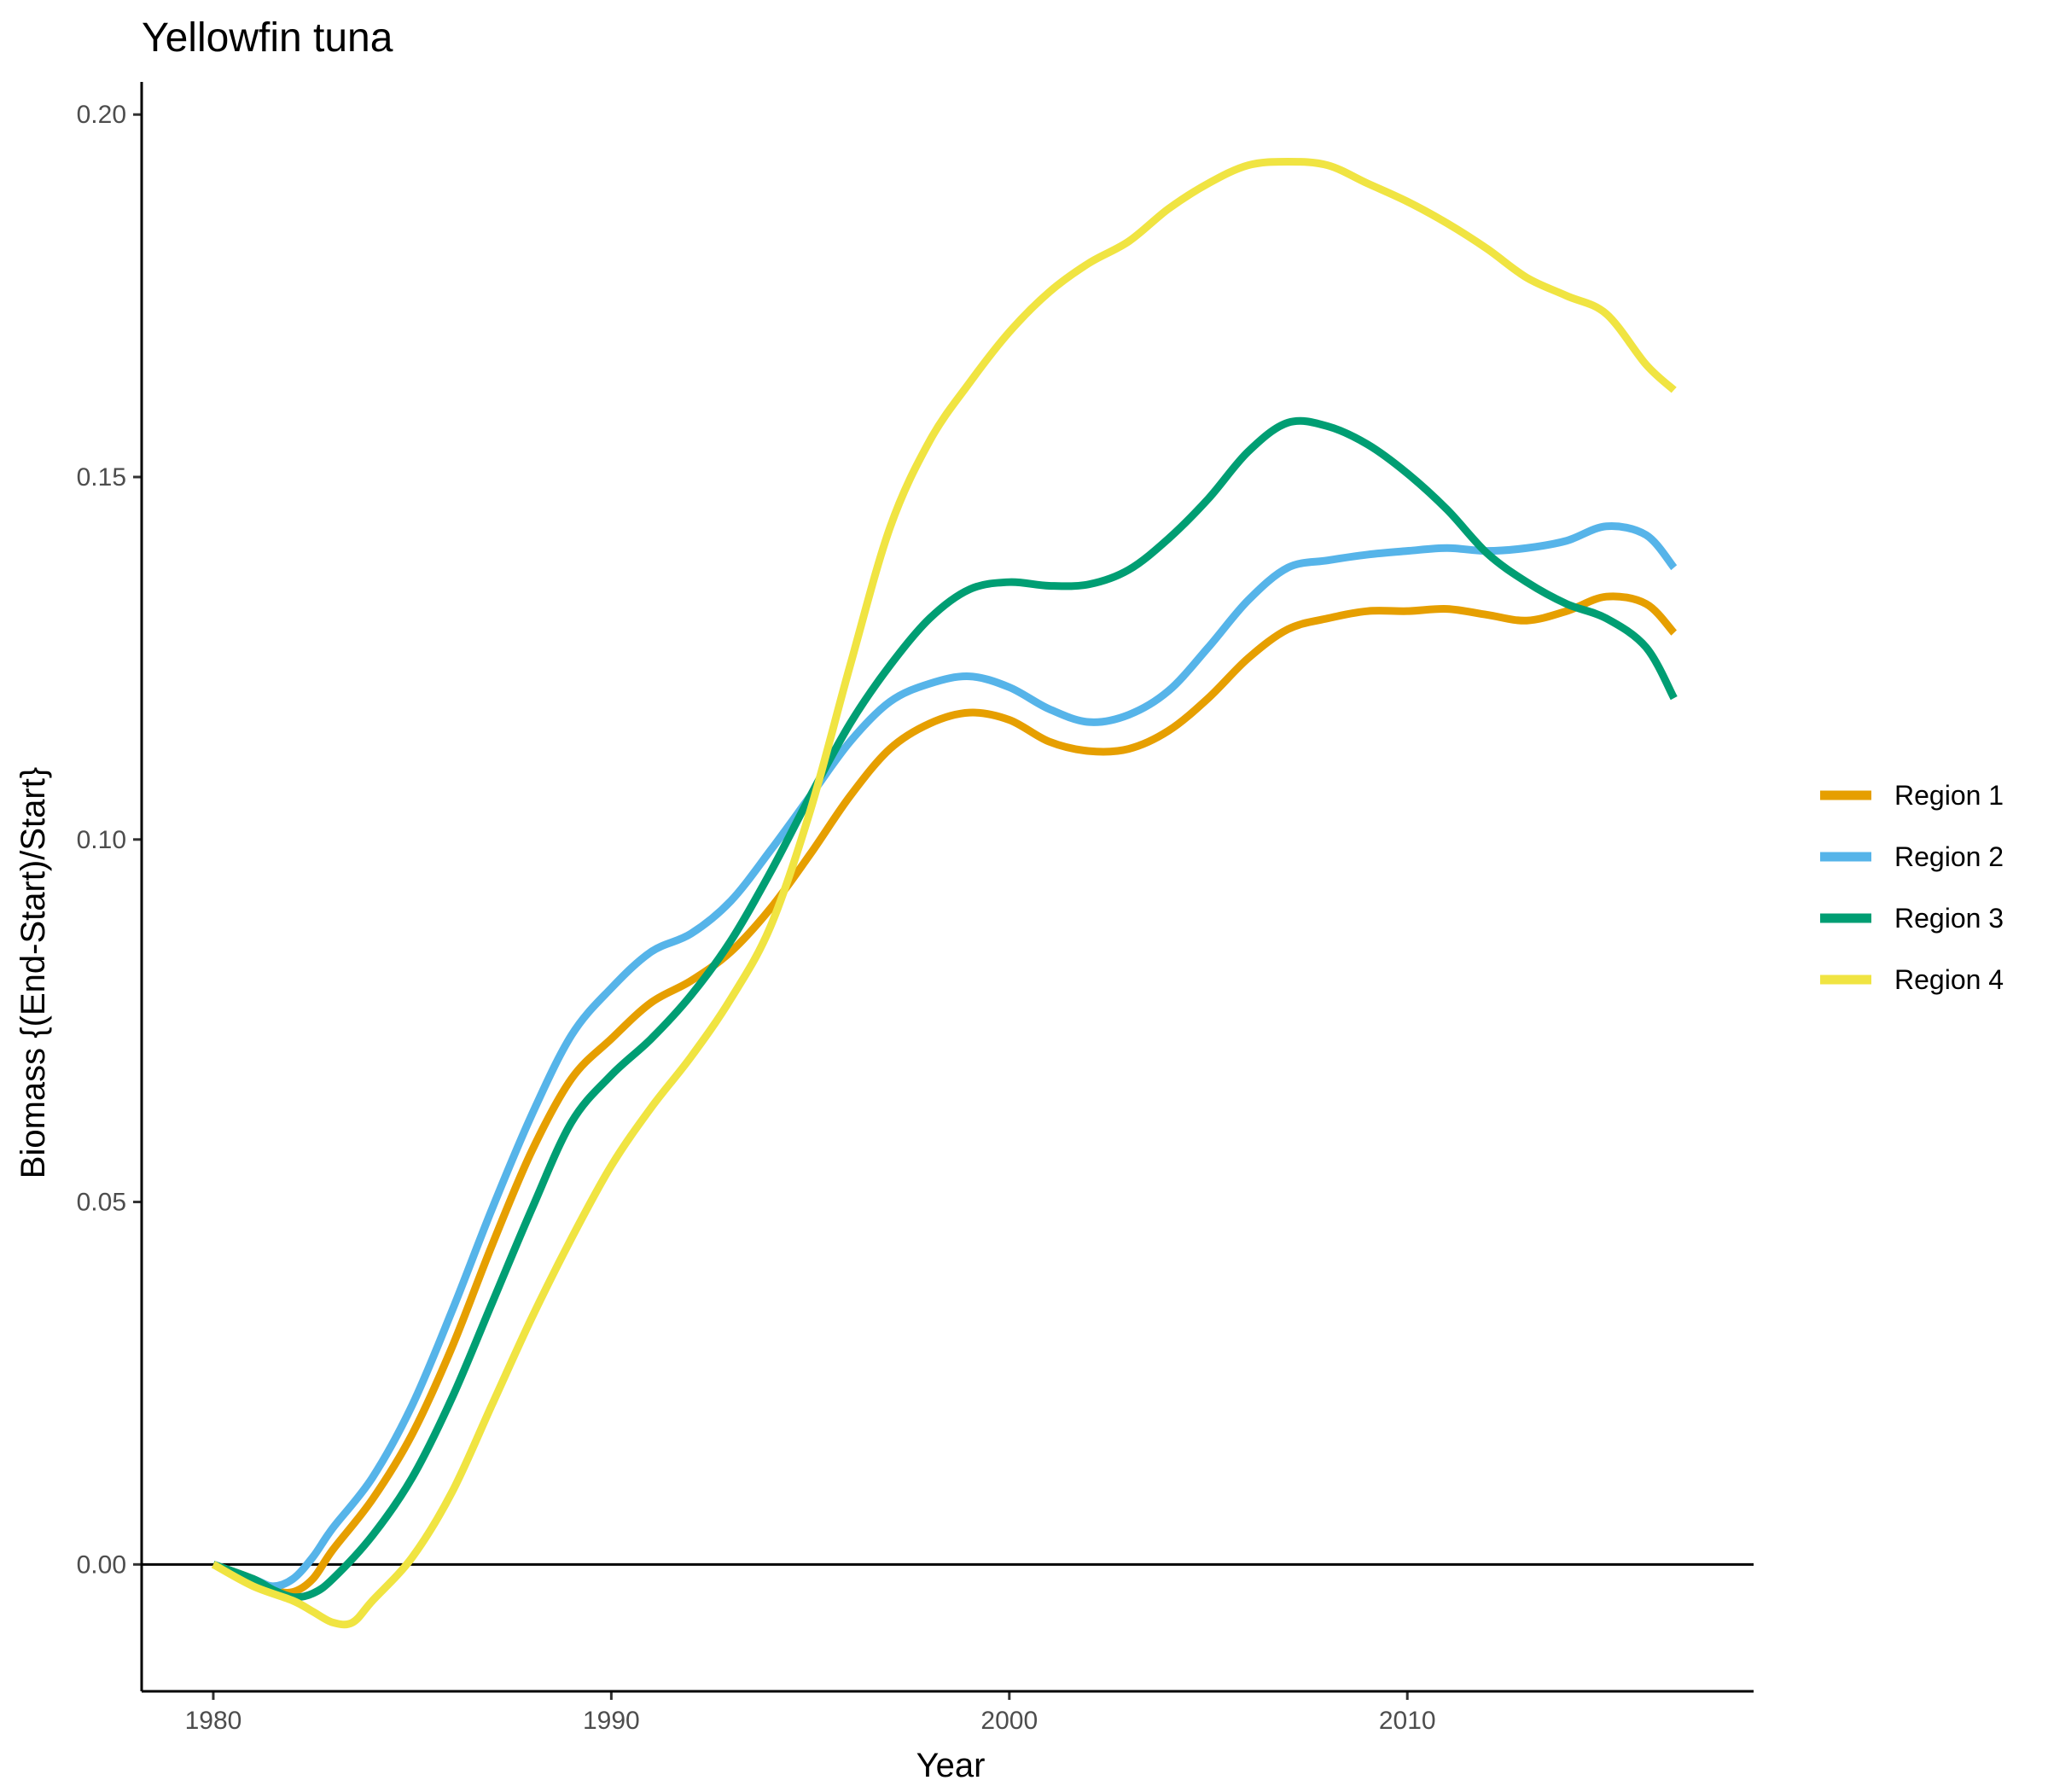 The width and height of the screenshot is (2048, 1792). I want to click on legend: Region 1 Region 2 Region 3 Region 4, so click(1912, 888).